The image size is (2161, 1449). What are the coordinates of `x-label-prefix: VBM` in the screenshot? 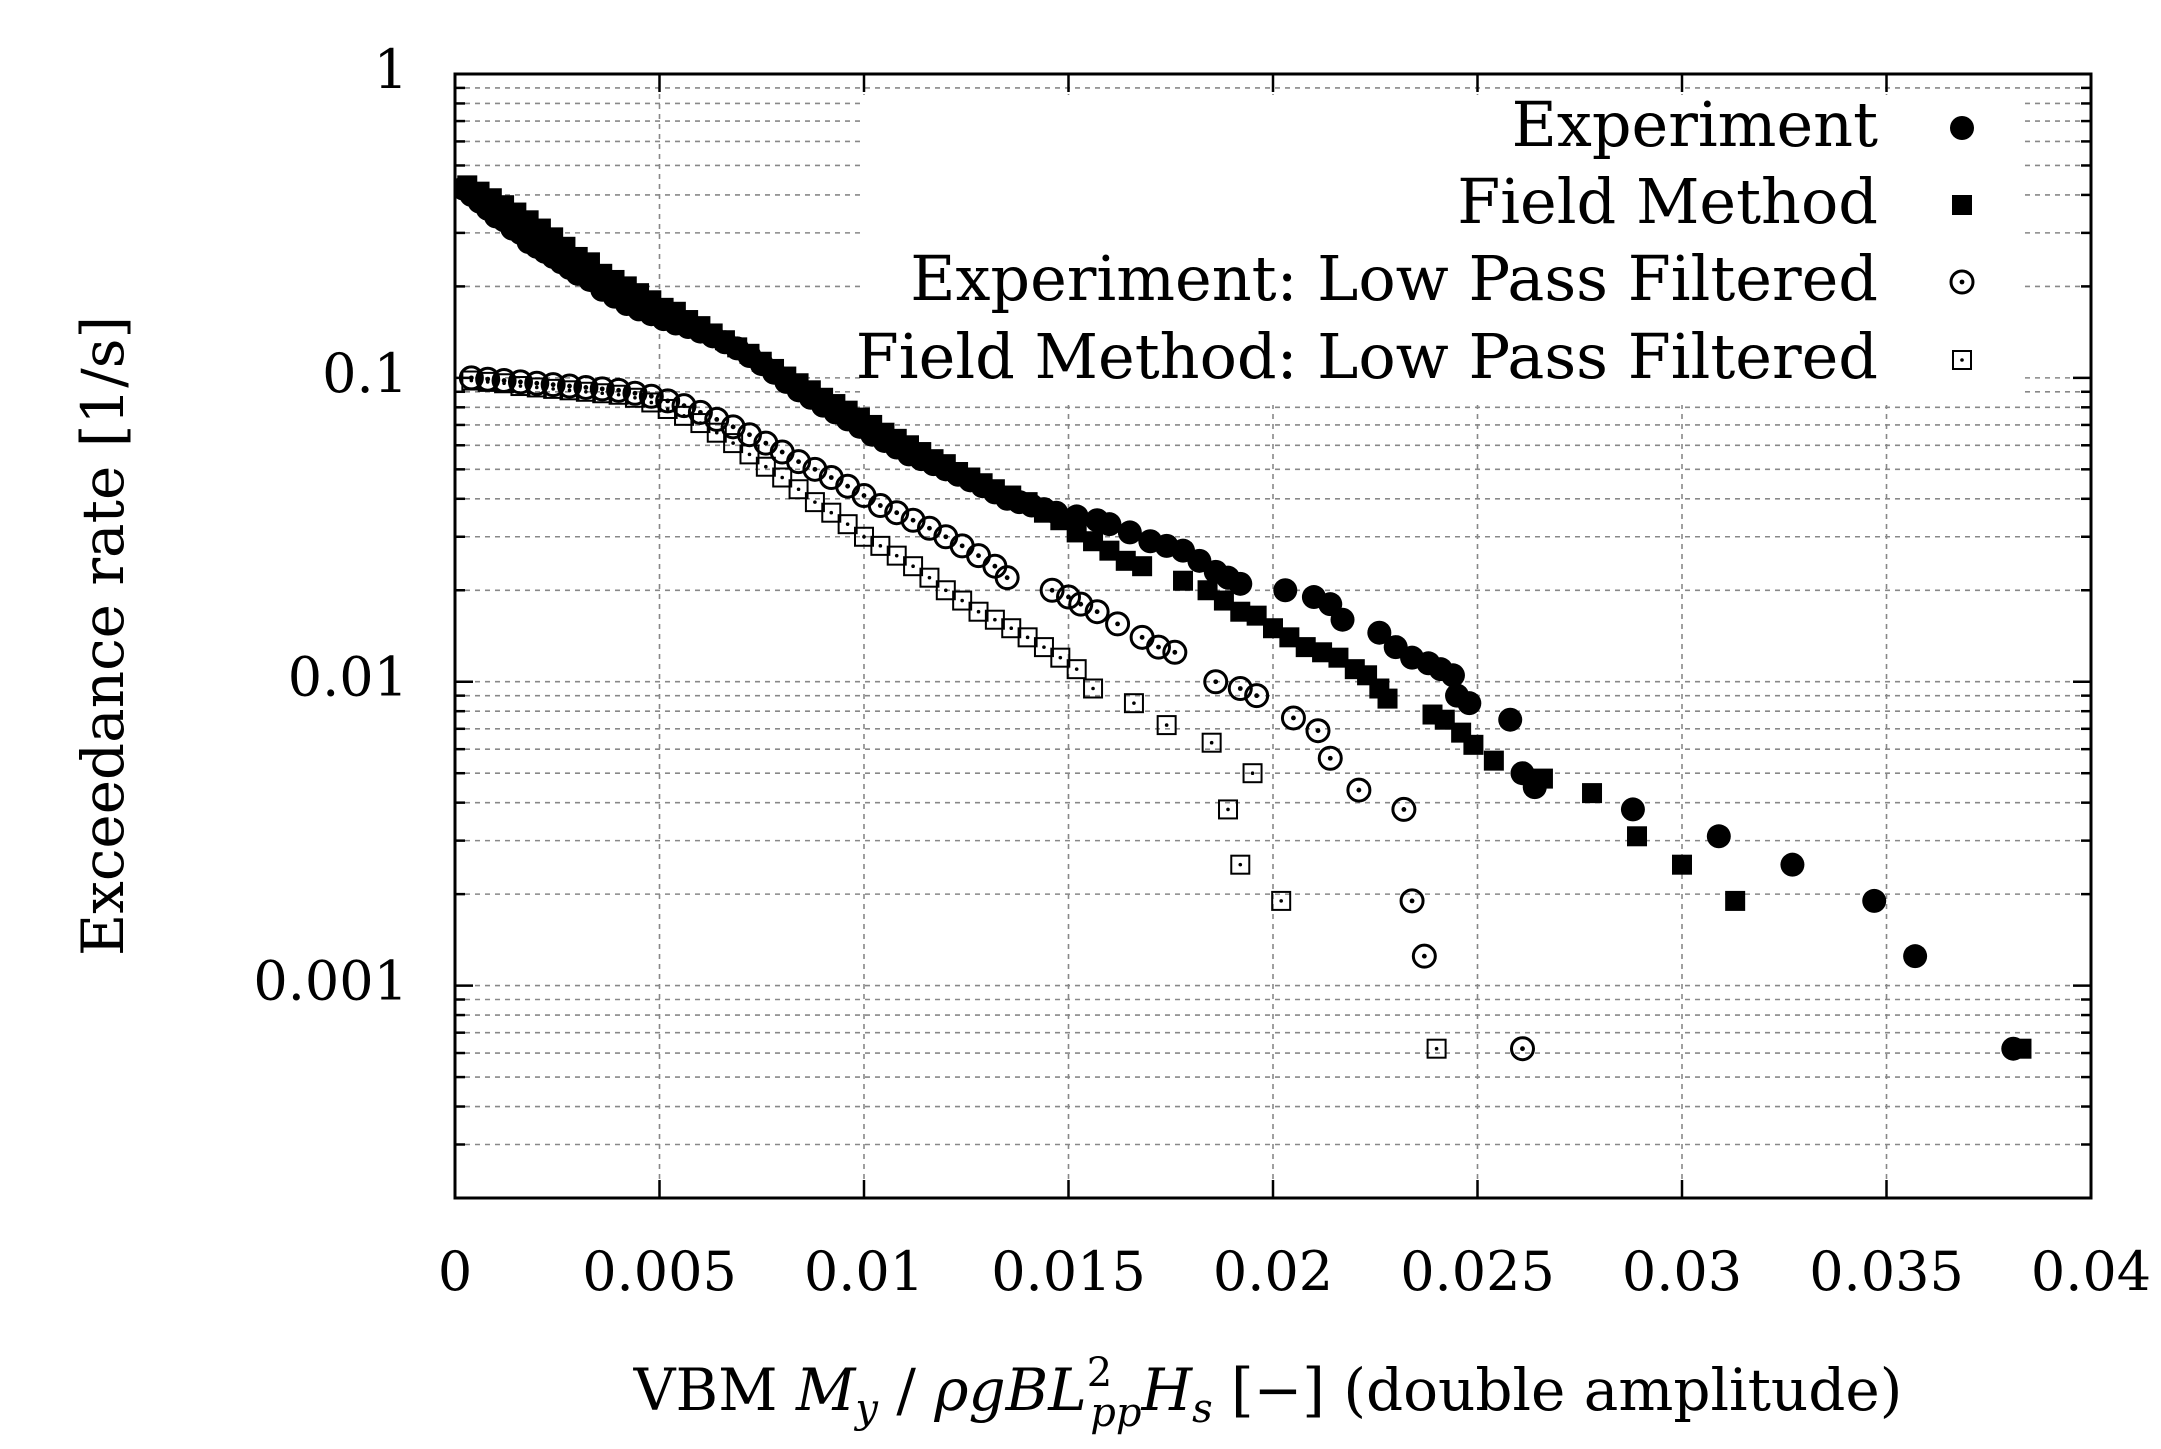 It's located at (714, 1390).